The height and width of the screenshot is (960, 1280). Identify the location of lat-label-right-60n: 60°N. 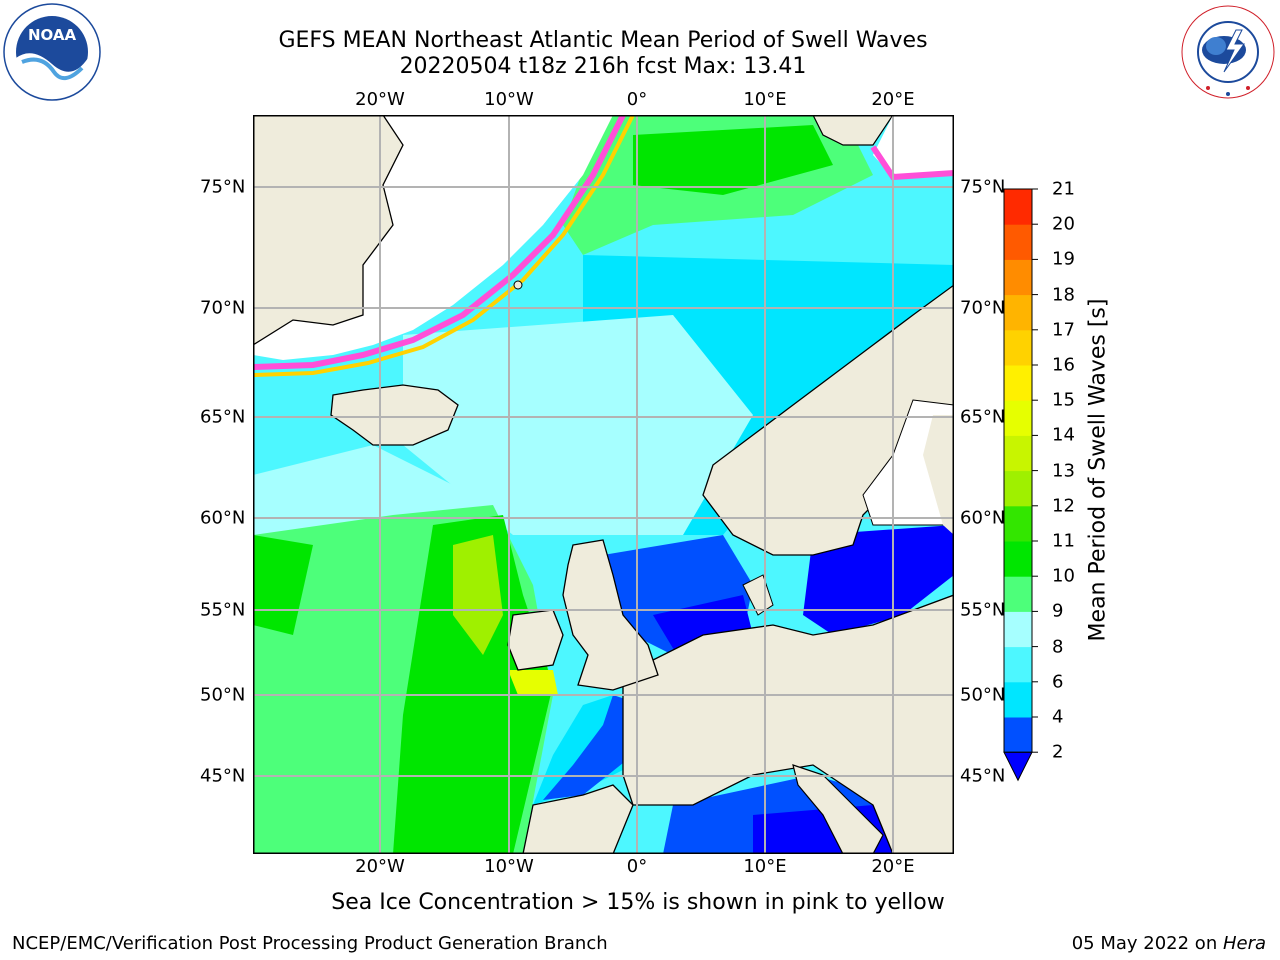
(983, 518).